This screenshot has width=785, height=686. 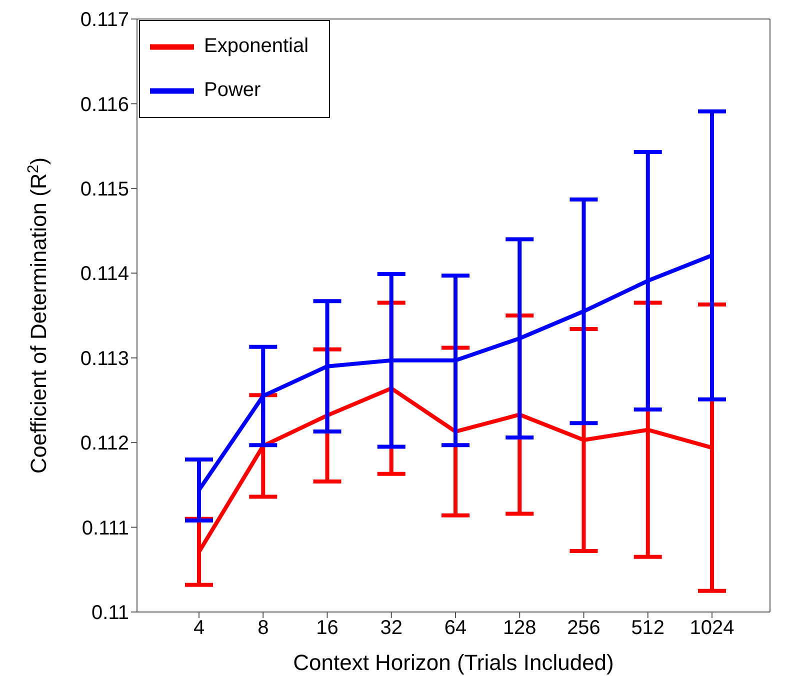 What do you see at coordinates (453, 662) in the screenshot?
I see `x-axis-title: Context Horizon (Trials Included)` at bounding box center [453, 662].